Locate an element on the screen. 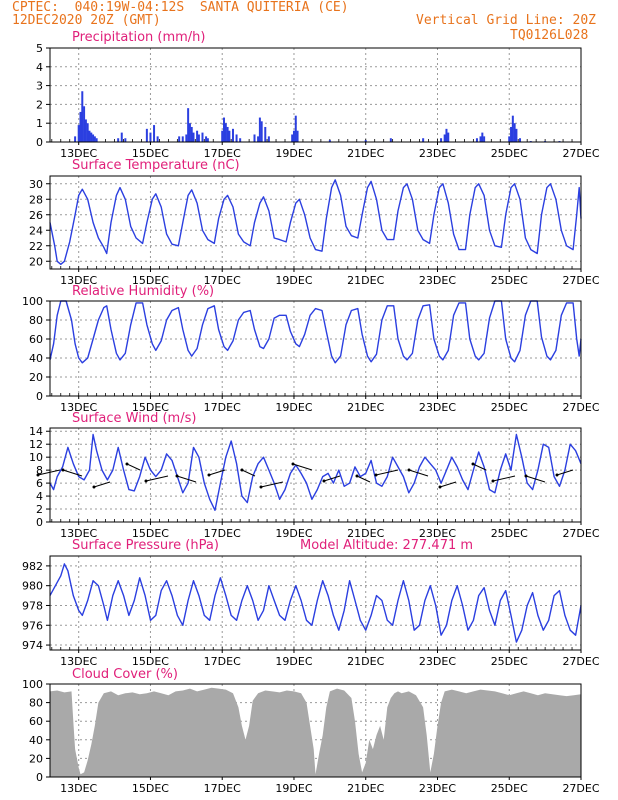 Image resolution: width=618 pixels, height=800 pixels. x-tick-label: 17DEC is located at coordinates (222, 153).